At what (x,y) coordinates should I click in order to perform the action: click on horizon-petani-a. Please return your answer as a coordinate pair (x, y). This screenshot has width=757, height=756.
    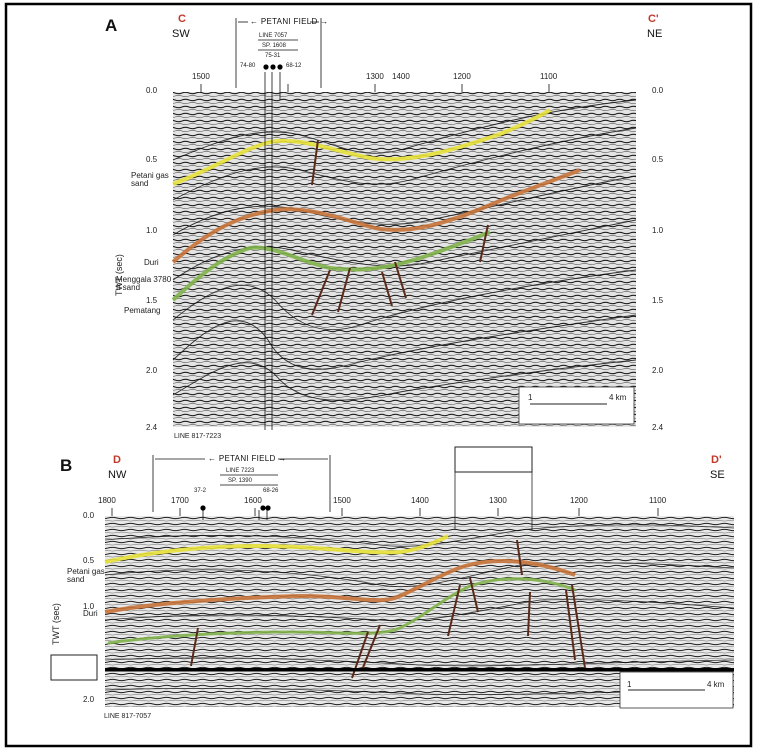
    Looking at the image, I should click on (362, 147).